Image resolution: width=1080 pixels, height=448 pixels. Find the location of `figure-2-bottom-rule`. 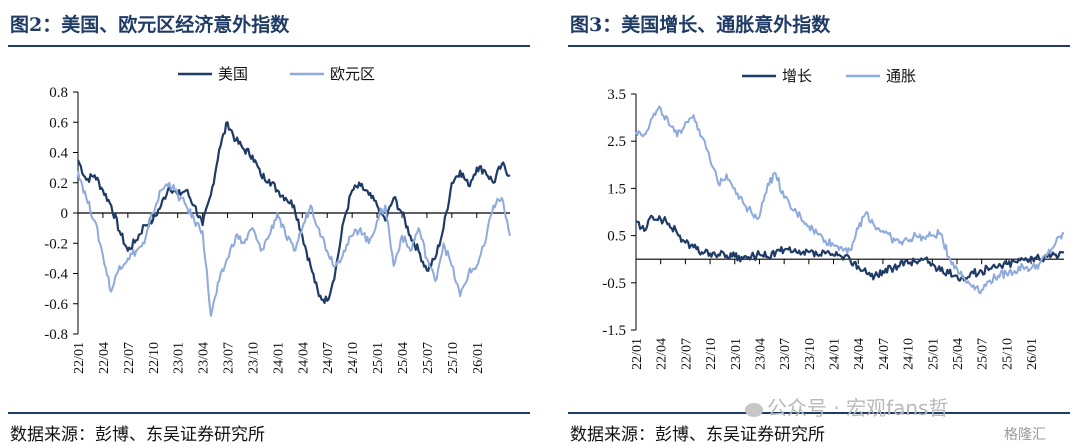

figure-2-bottom-rule is located at coordinates (269, 413).